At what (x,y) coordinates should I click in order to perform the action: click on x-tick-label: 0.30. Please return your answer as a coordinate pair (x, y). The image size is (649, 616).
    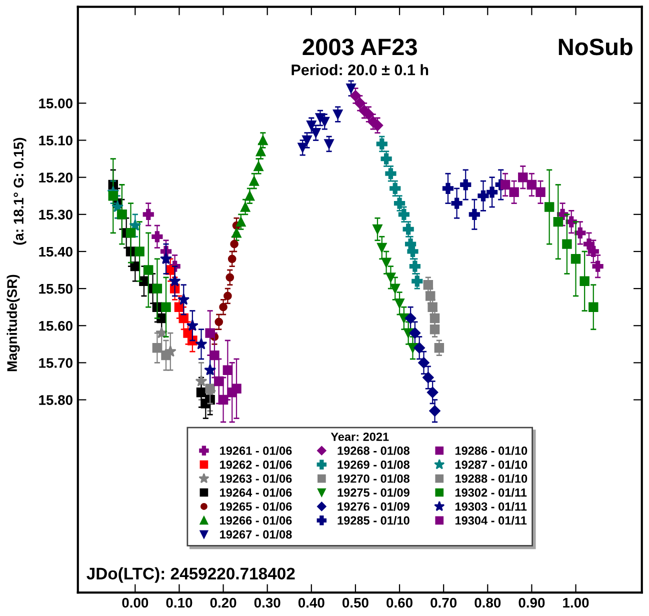
    Looking at the image, I should click on (267, 603).